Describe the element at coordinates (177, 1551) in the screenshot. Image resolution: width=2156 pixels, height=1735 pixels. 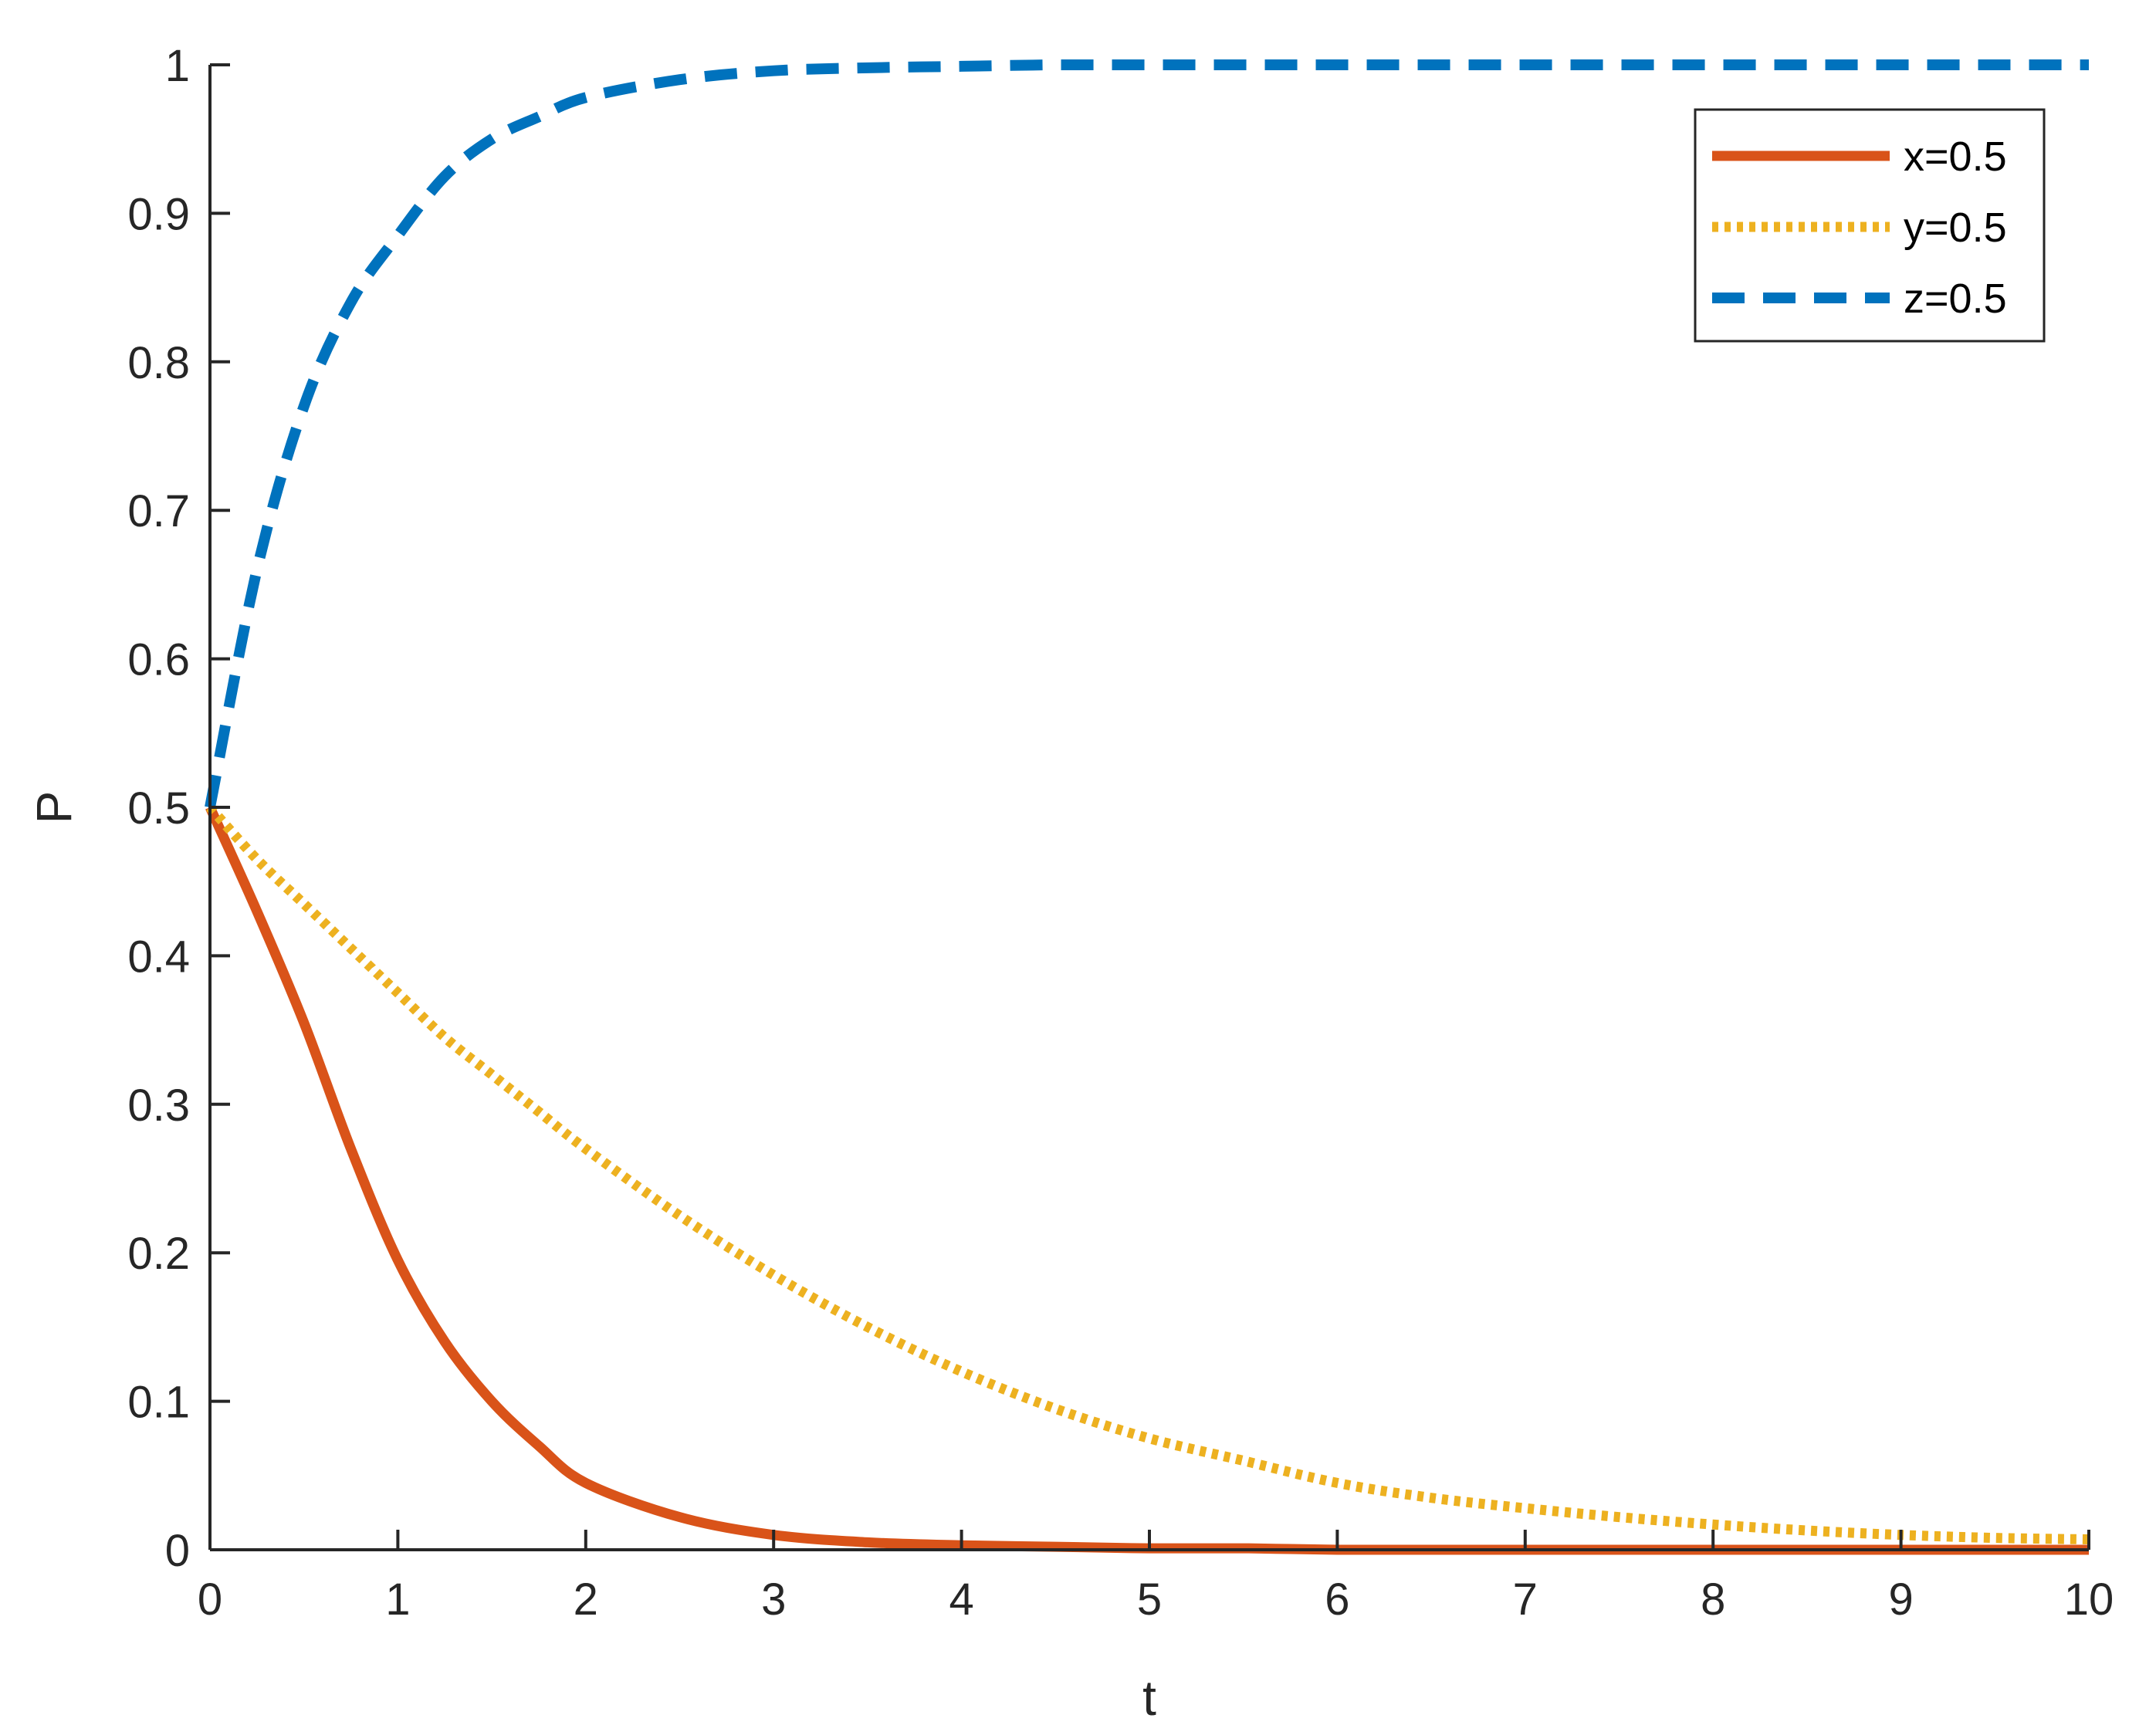
I see `y-tick-label: 0` at that location.